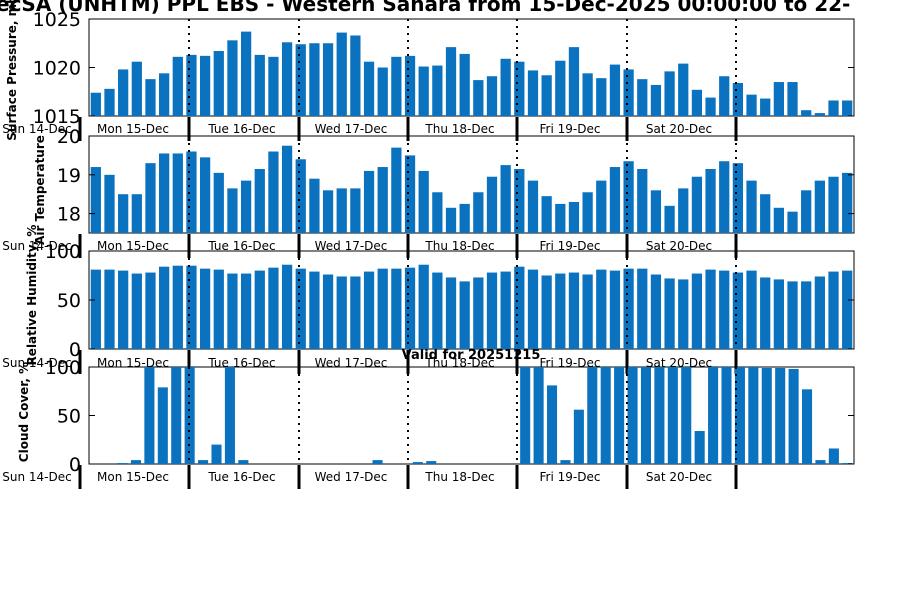 The width and height of the screenshot is (900, 600). Describe the element at coordinates (36, 363) in the screenshot. I see `x-tick-label: Sun 14-Dec` at that location.